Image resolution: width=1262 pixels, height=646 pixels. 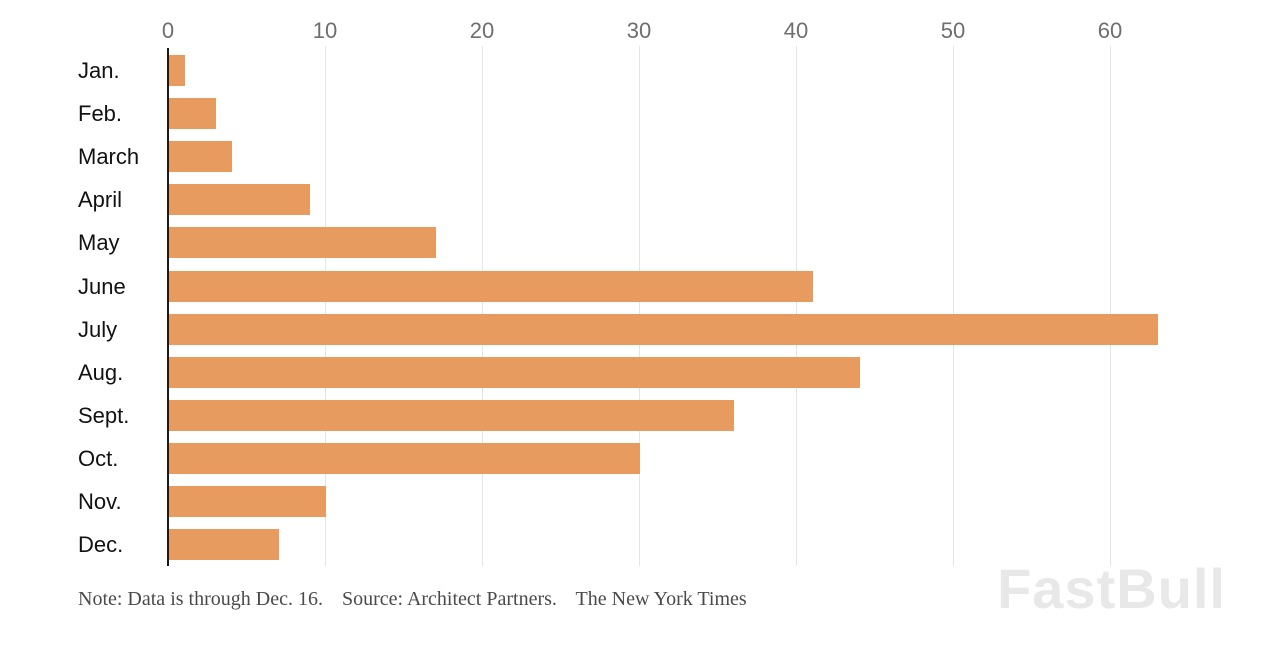 What do you see at coordinates (100, 114) in the screenshot?
I see `y-label: Feb.` at bounding box center [100, 114].